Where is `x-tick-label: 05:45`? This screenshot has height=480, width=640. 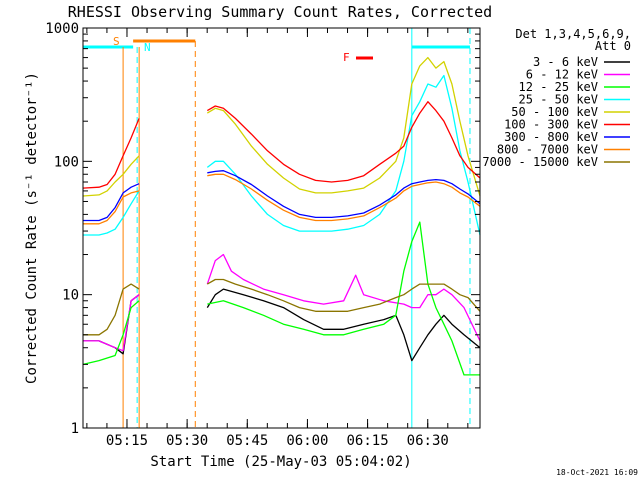 x-tick-label: 05:45 is located at coordinates (247, 441).